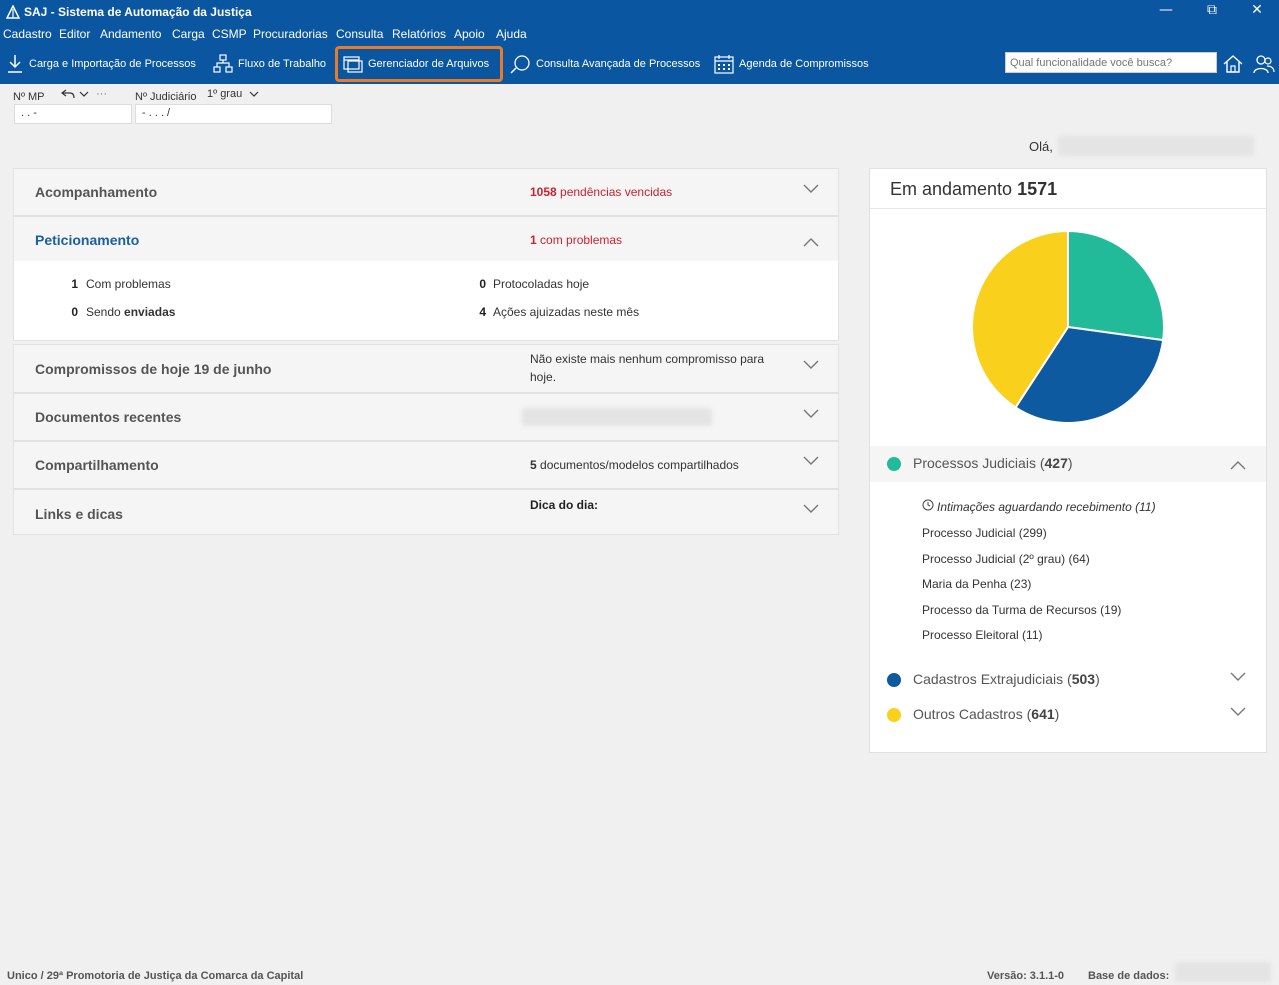 This screenshot has width=1279, height=985. I want to click on menu-andamento: Andamento, so click(131, 34).